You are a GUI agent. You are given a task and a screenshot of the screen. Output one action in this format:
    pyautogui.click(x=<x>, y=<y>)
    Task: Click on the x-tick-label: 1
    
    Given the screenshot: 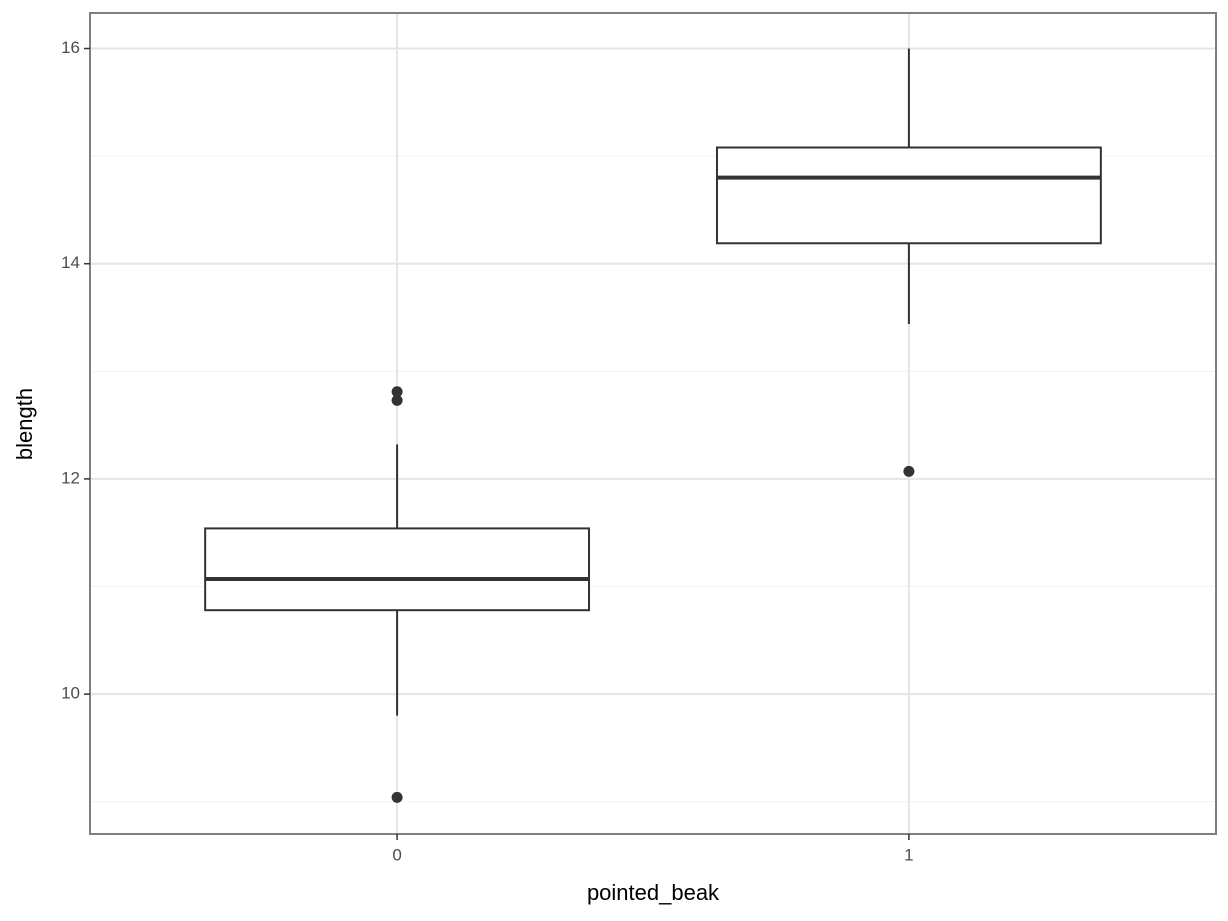 What is the action you would take?
    pyautogui.click(x=908, y=854)
    